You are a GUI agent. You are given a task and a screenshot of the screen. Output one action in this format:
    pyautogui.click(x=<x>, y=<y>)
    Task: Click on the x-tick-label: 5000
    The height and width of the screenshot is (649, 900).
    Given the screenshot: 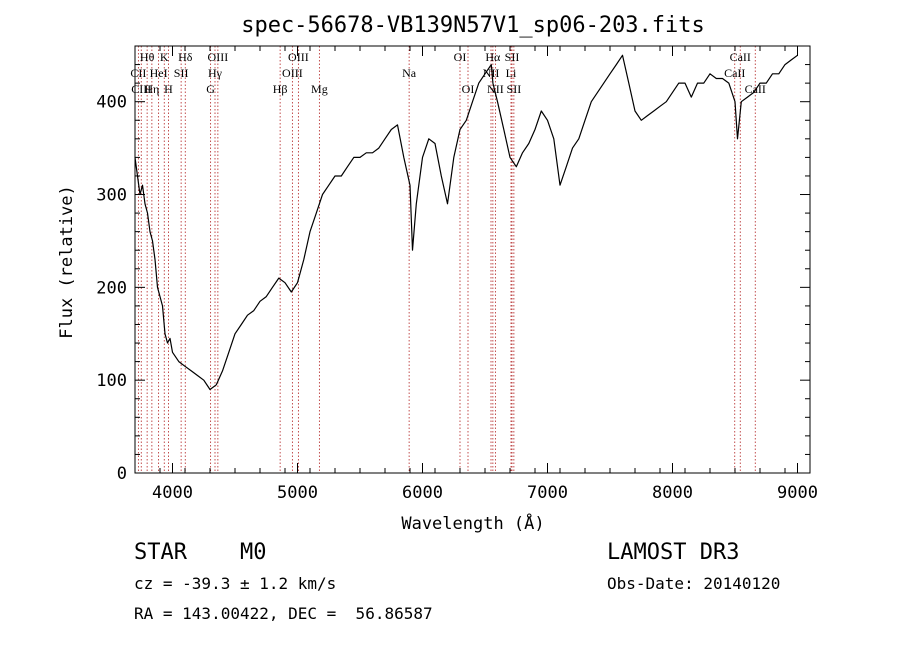 What is the action you would take?
    pyautogui.click(x=297, y=493)
    